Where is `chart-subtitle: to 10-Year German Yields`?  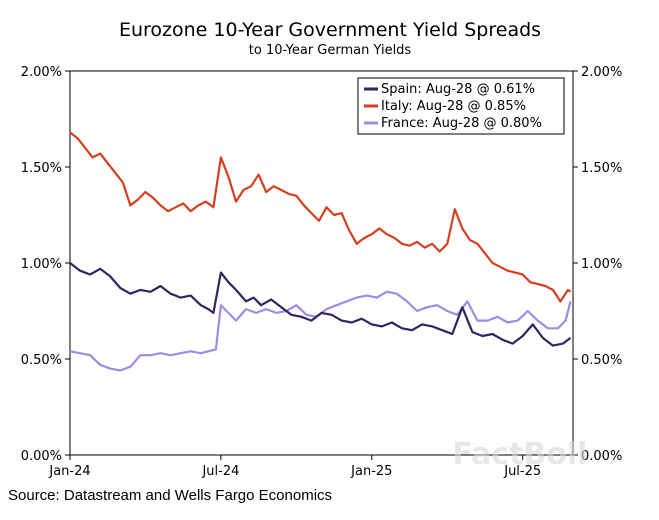
chart-subtitle: to 10-Year German Yields is located at coordinates (330, 50).